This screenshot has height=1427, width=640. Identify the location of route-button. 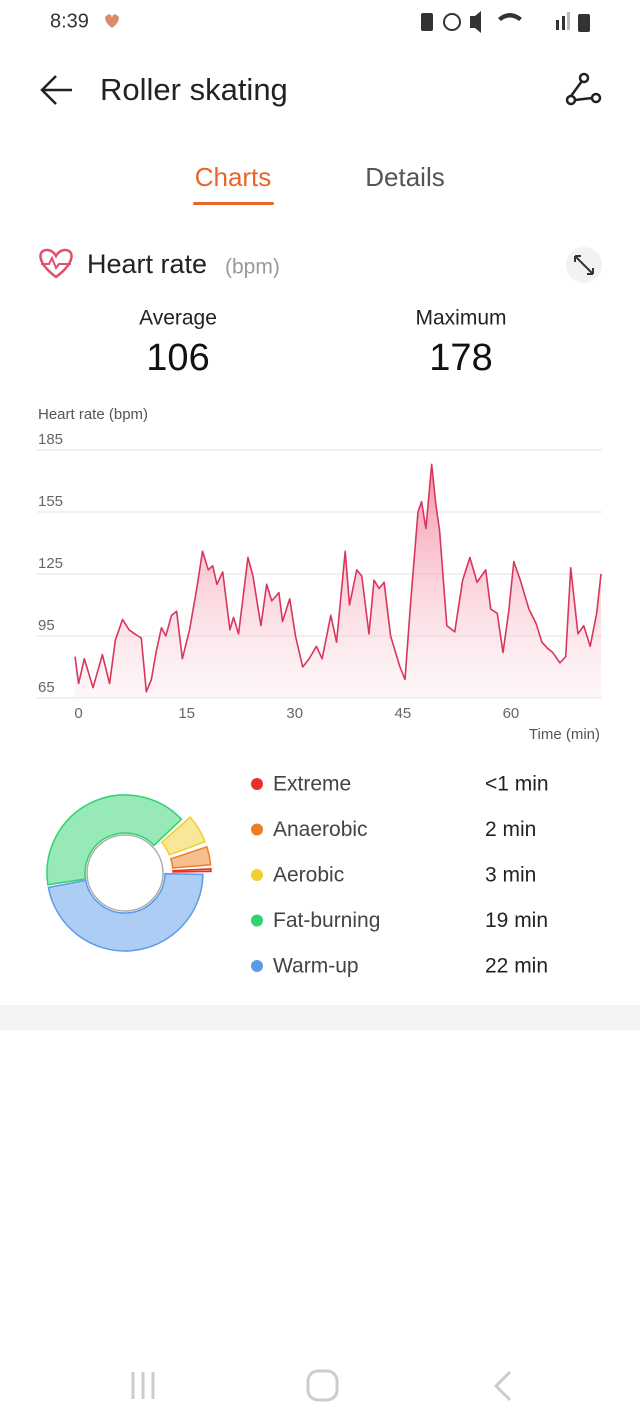
(583, 89).